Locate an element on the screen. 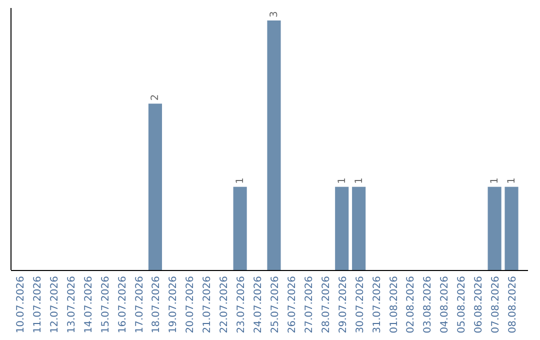 This screenshot has width=540, height=340. x-tick-label: 22.07.2026 is located at coordinates (224, 305).